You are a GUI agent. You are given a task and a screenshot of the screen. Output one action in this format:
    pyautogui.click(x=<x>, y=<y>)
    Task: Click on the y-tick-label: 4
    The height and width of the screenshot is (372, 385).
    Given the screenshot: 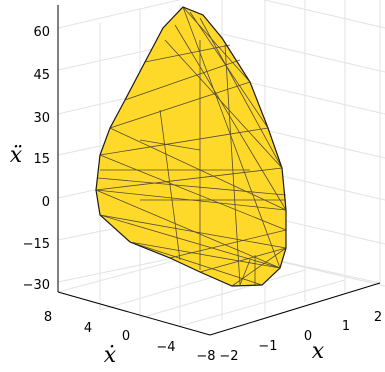 What is the action you would take?
    pyautogui.click(x=88, y=328)
    